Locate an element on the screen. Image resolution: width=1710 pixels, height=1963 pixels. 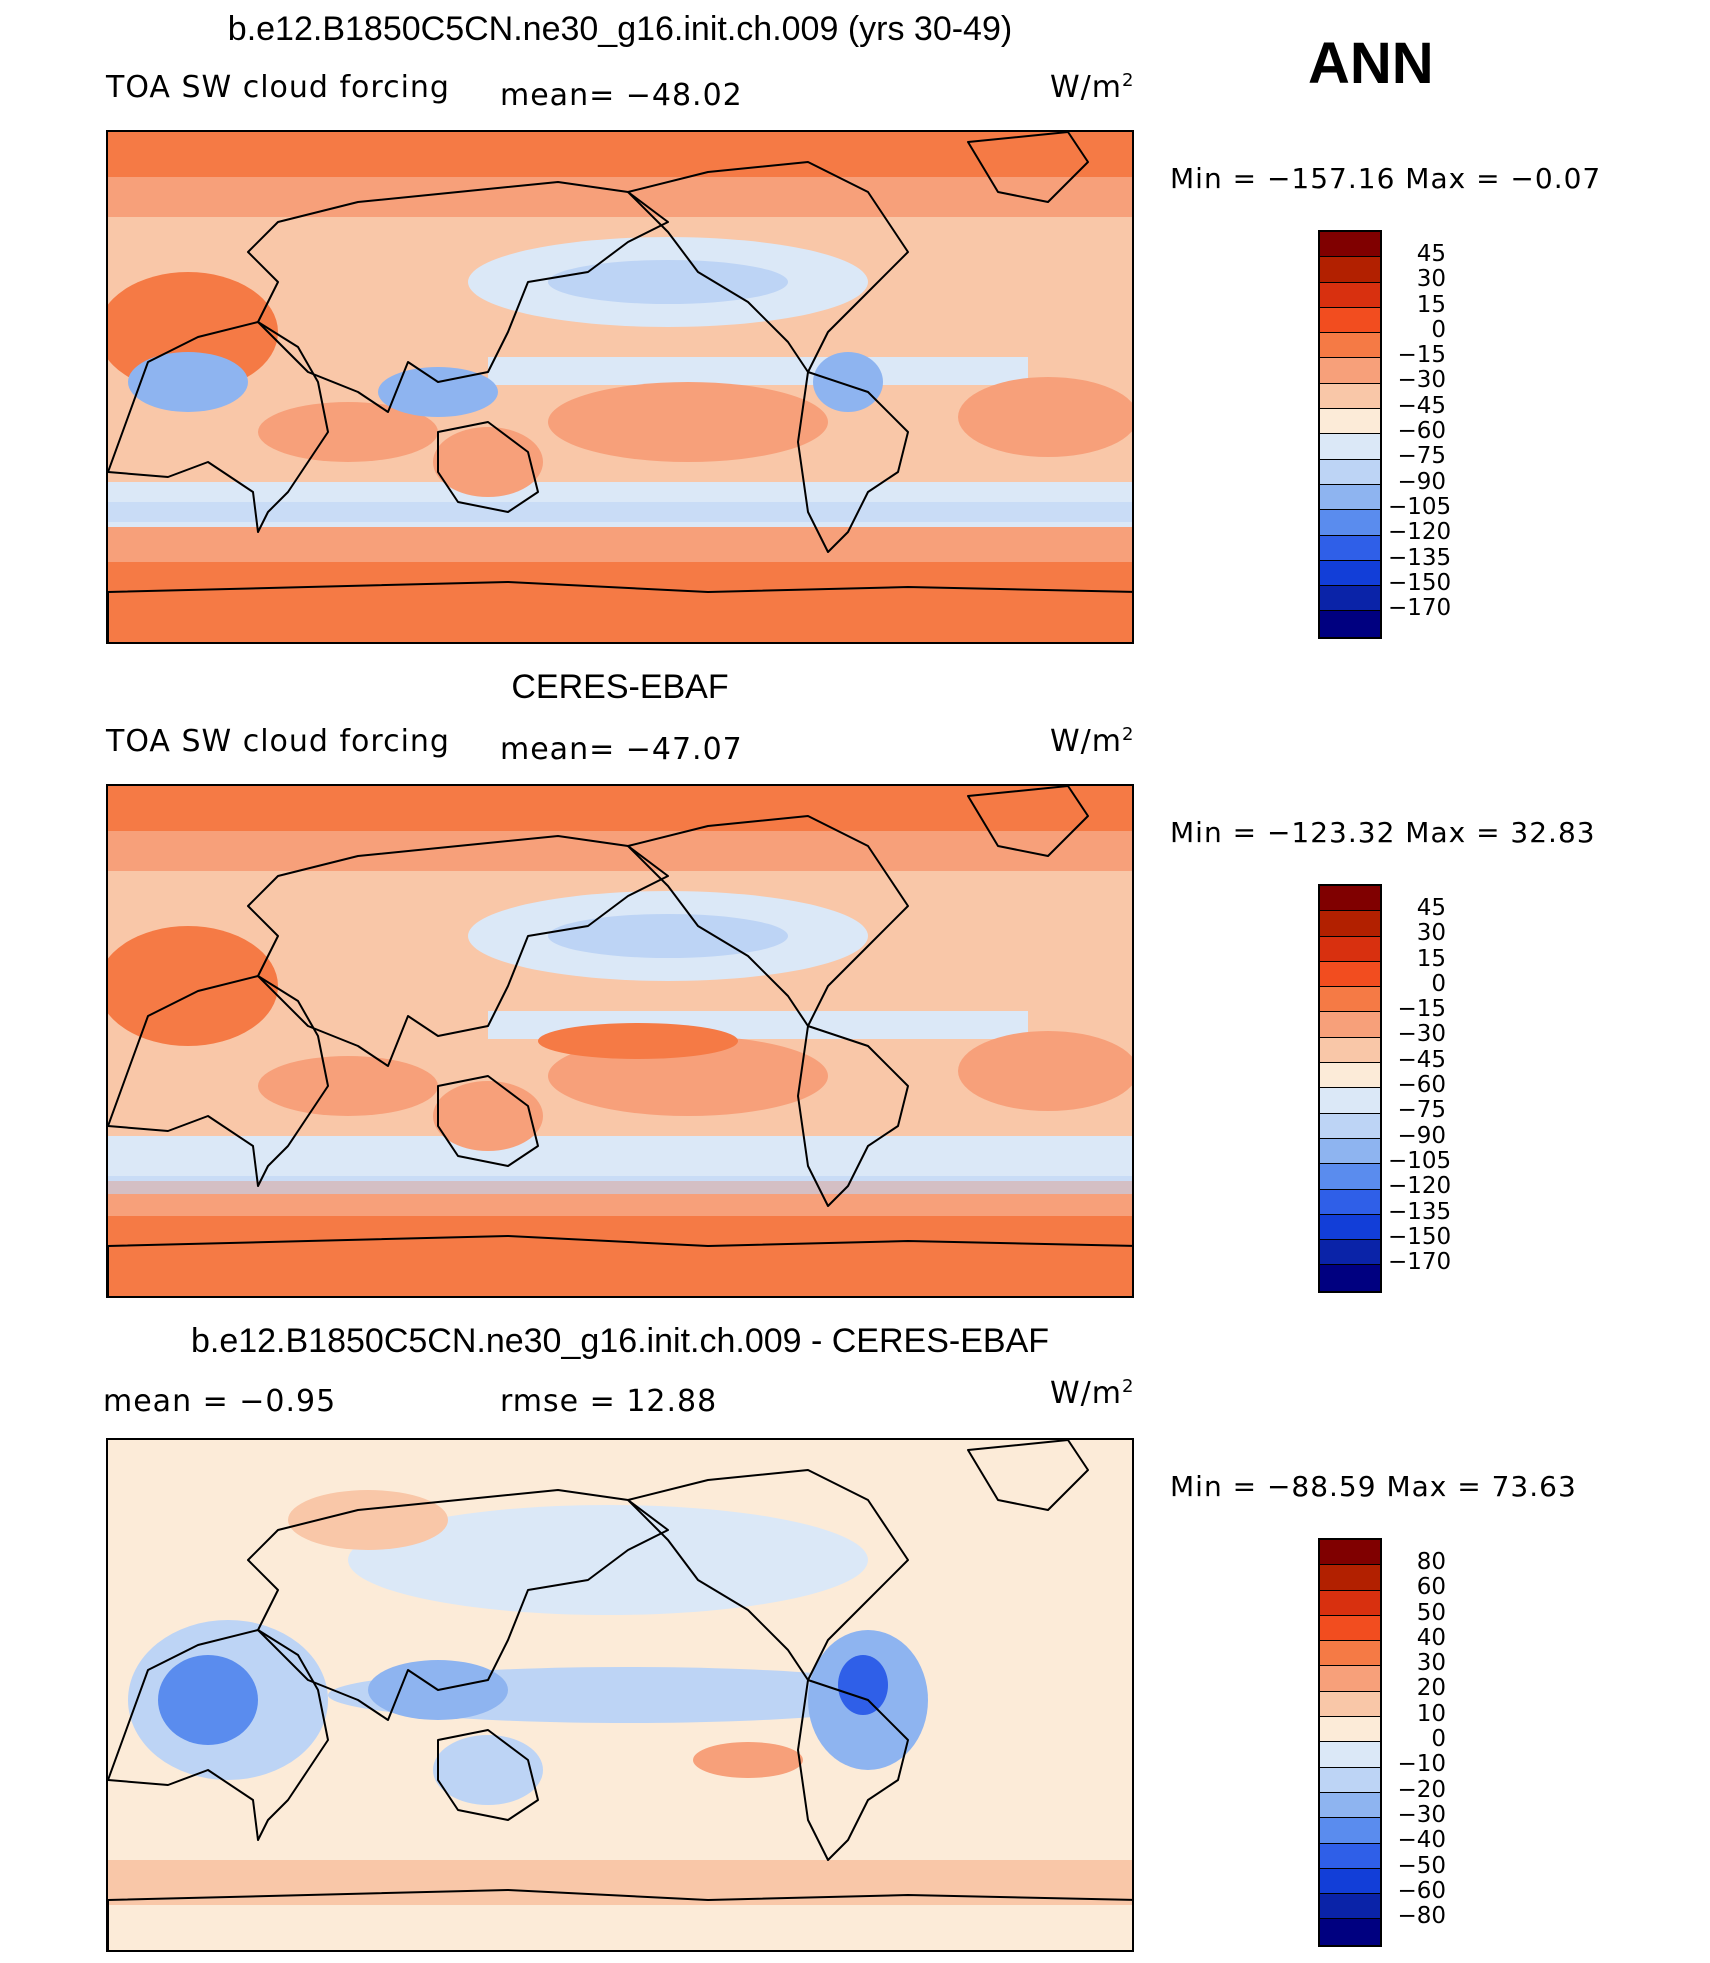
colorbar-tick-label: 20 is located at coordinates (1431, 1688).